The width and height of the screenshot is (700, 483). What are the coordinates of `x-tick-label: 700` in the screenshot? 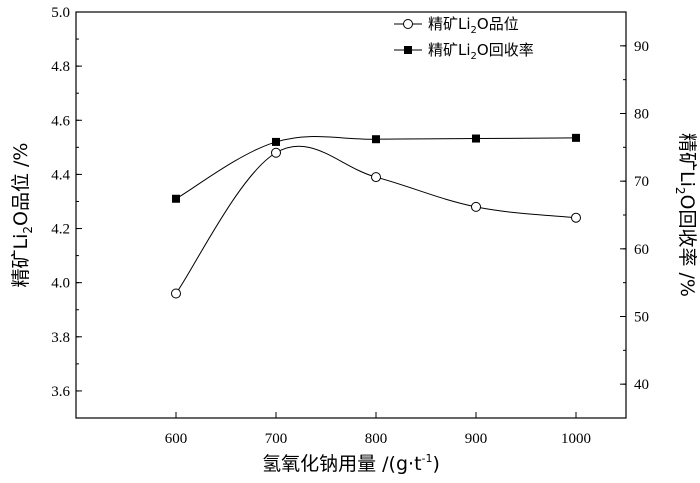 It's located at (276, 439).